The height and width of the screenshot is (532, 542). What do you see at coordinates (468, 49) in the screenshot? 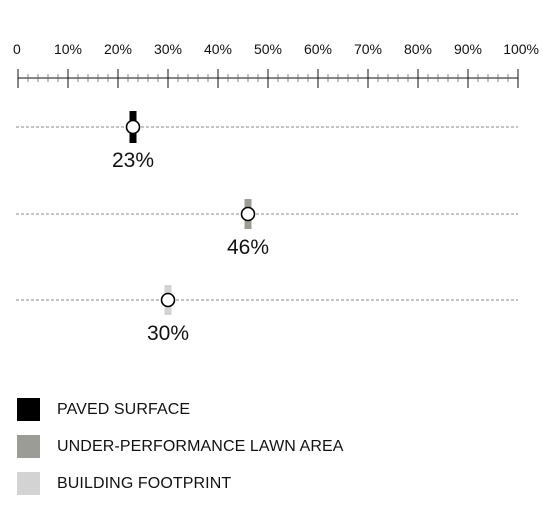
I see `tick-label: 90%` at bounding box center [468, 49].